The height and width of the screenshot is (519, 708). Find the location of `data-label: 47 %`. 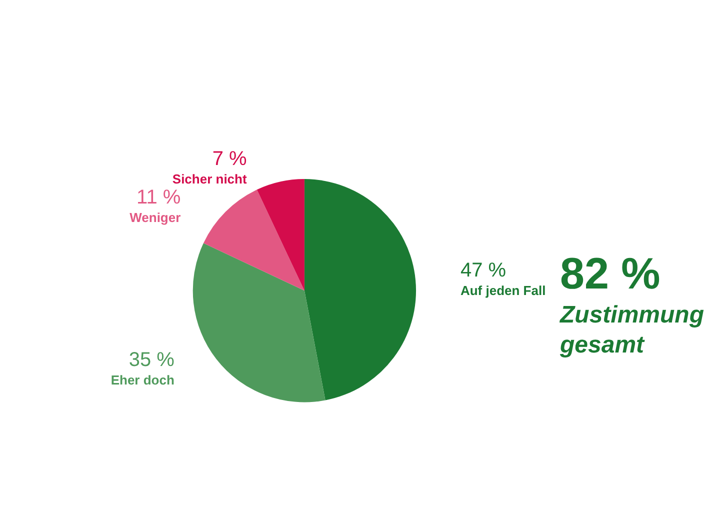

data-label: 47 % is located at coordinates (483, 271).